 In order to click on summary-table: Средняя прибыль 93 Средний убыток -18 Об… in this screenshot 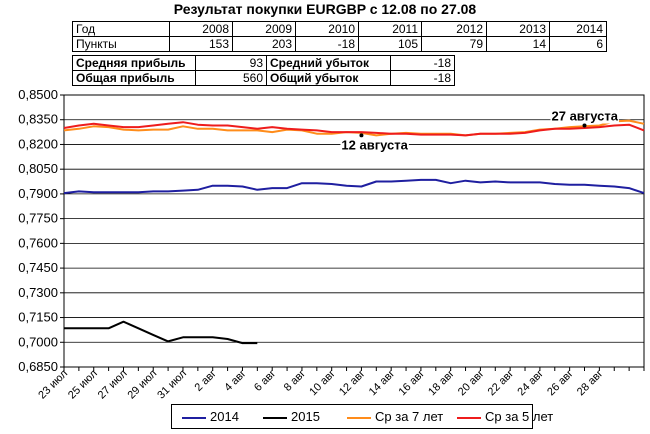, I will do `click(263, 70)`.